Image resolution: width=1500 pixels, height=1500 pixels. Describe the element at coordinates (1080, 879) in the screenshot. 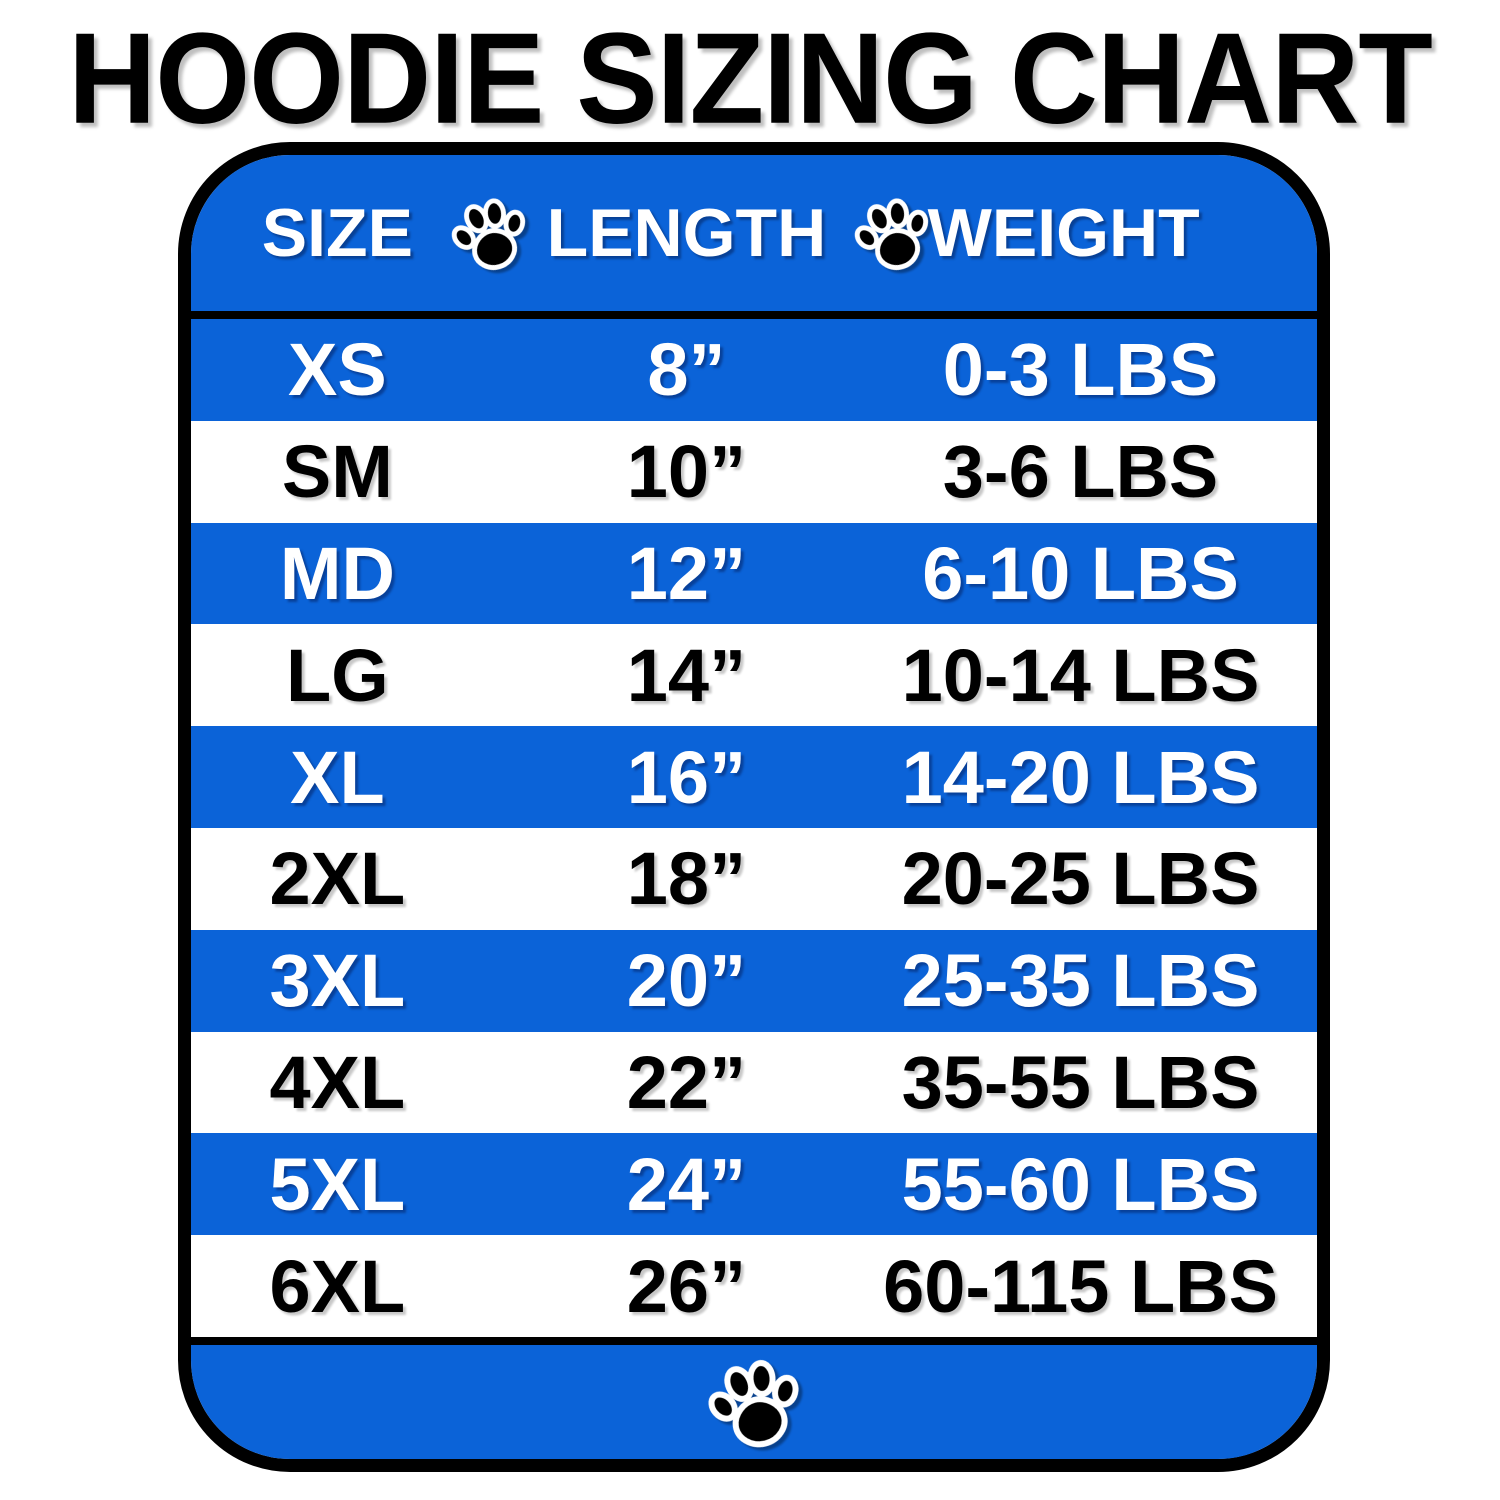

I see `cell-weight: 20-25 LBS` at that location.